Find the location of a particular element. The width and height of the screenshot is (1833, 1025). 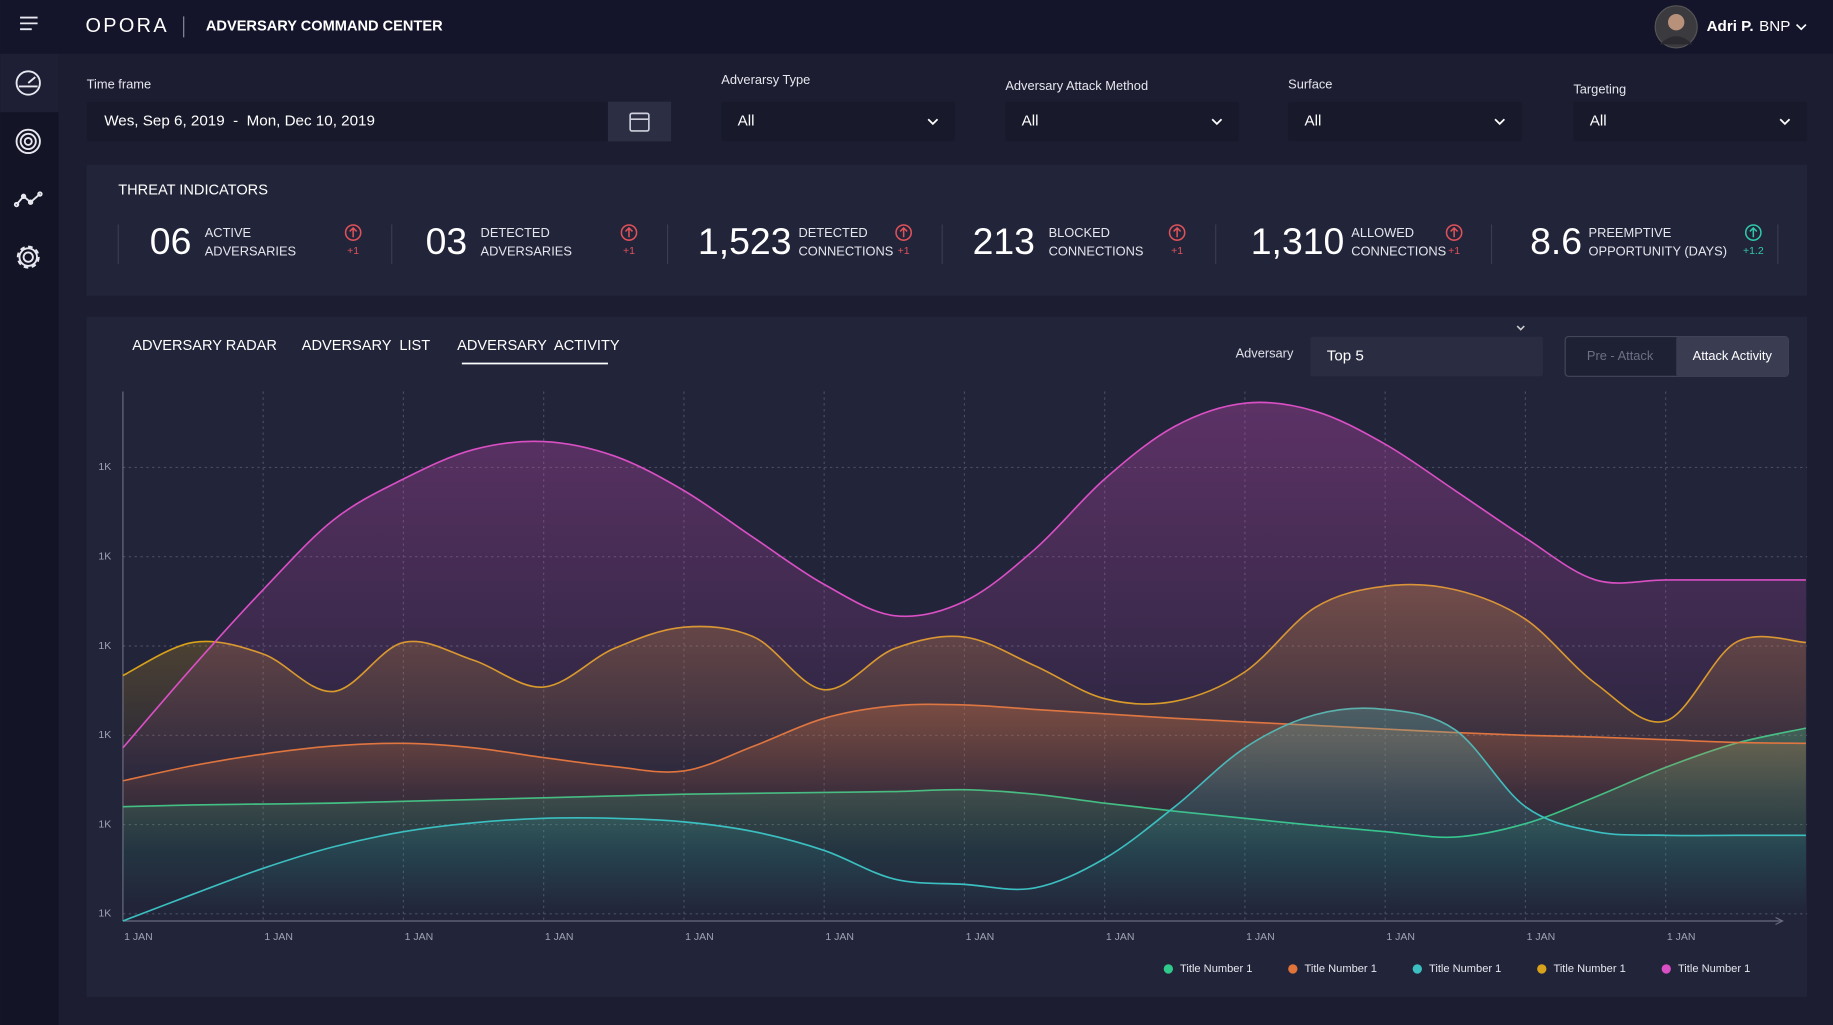

indicator-label: ACTIVE is located at coordinates (228, 232).